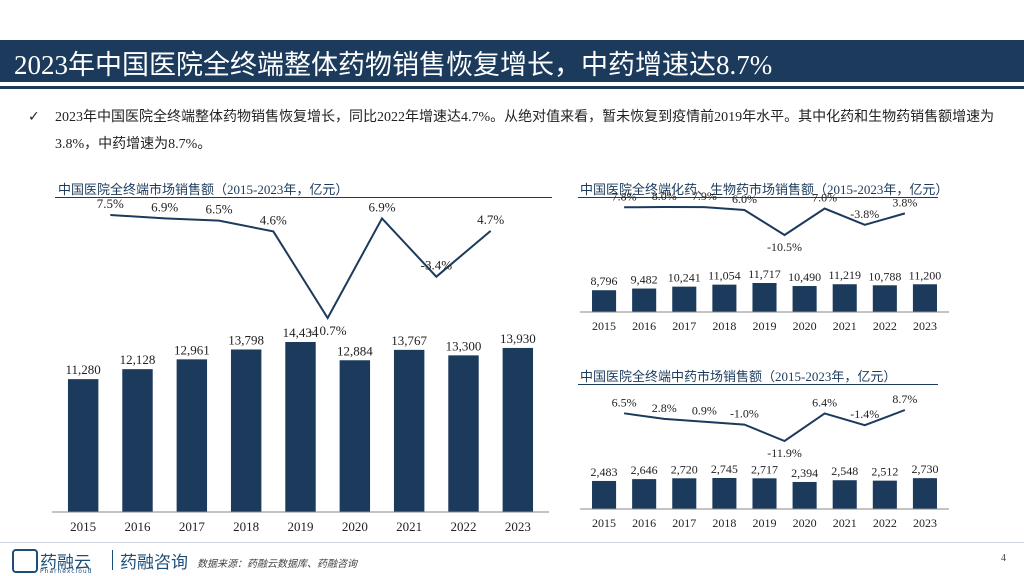  What do you see at coordinates (409, 340) in the screenshot?
I see `bar-value-label: 13,767` at bounding box center [409, 340].